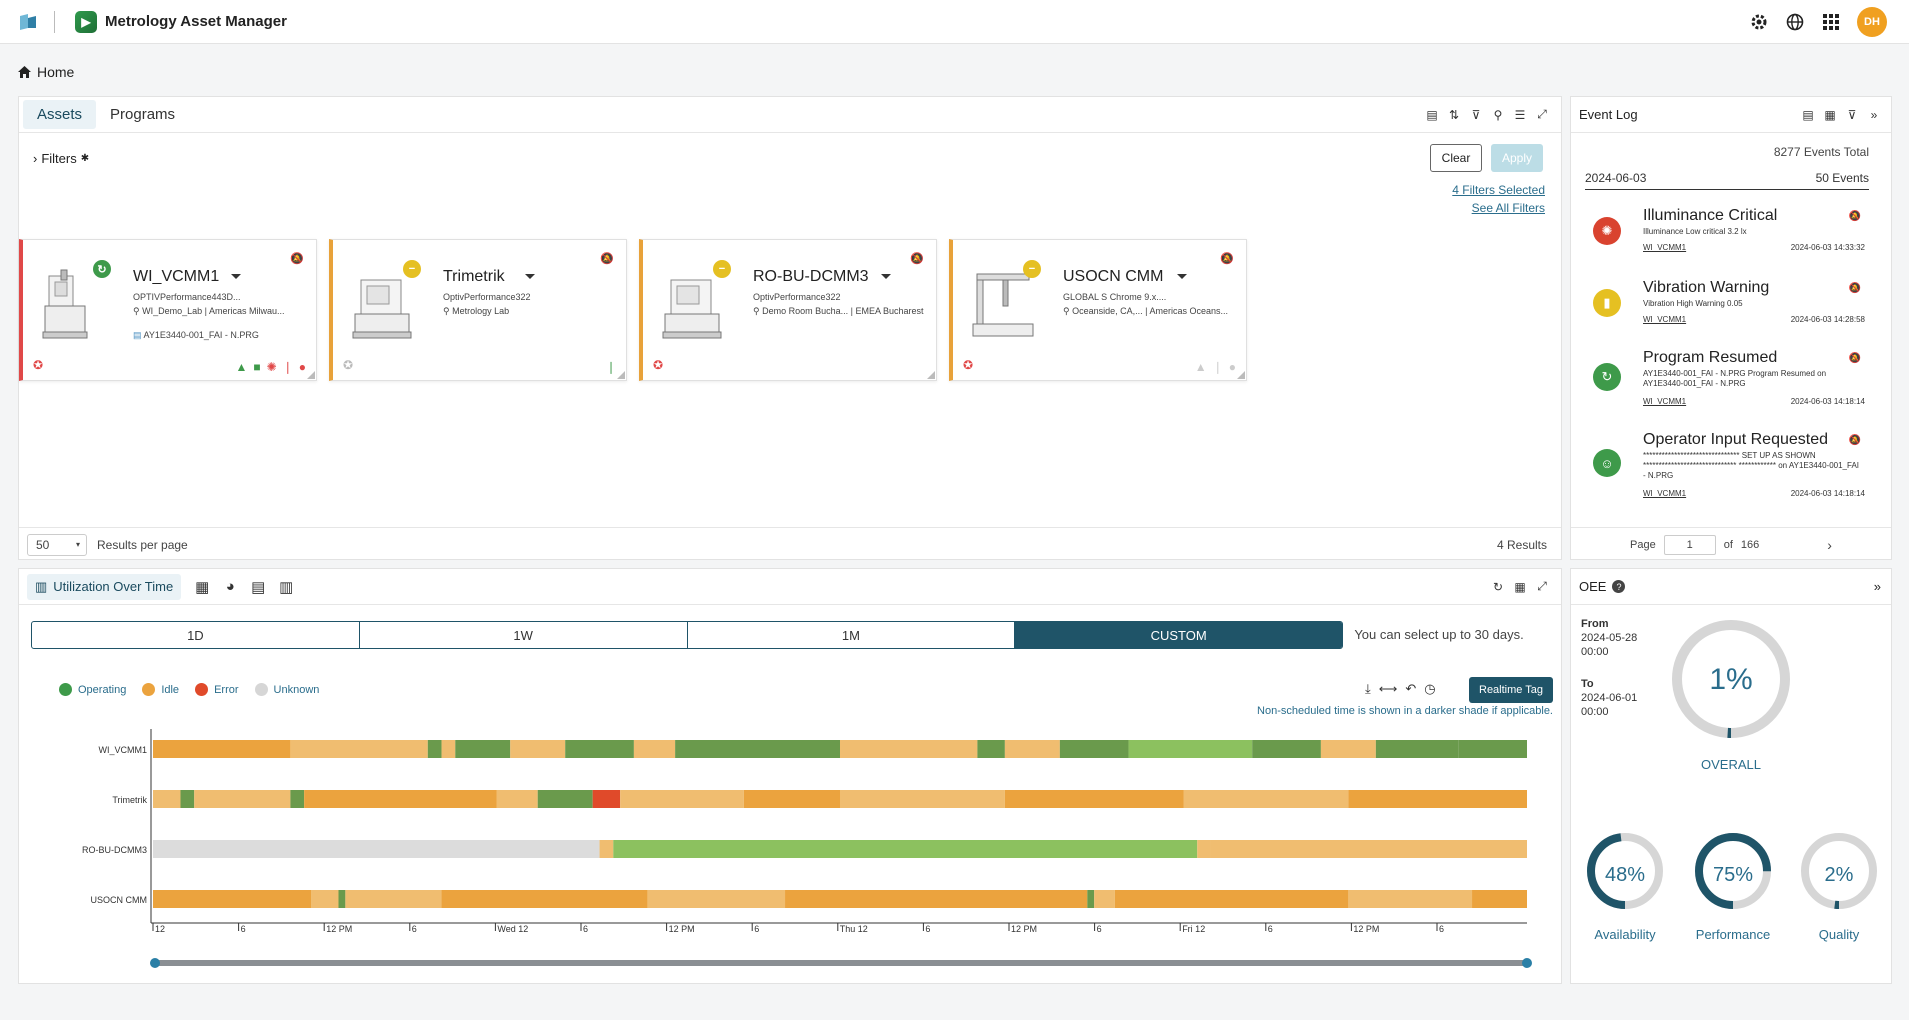 The height and width of the screenshot is (1020, 1909). What do you see at coordinates (1498, 114) in the screenshot?
I see `map-pin-icon: ⚲` at bounding box center [1498, 114].